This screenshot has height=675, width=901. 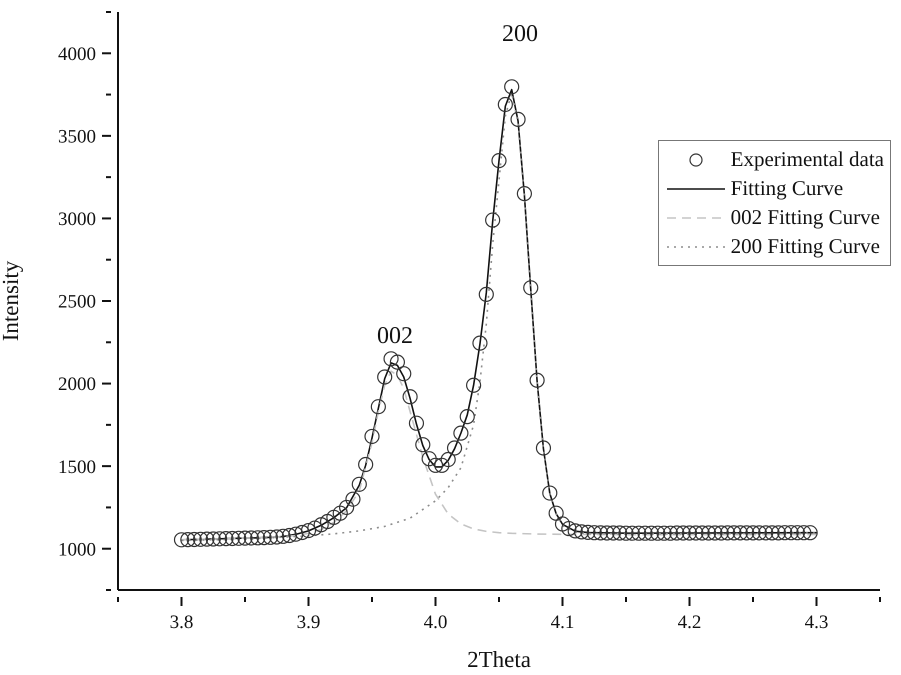 I want to click on y-axis-title: Intensity, so click(x=12, y=301).